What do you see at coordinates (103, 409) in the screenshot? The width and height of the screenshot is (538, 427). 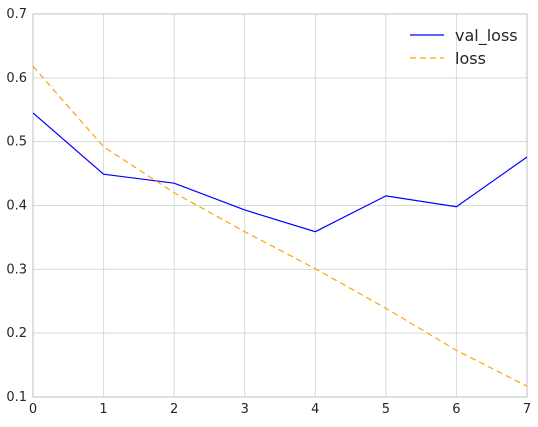 I see `x-tick-label: 1` at bounding box center [103, 409].